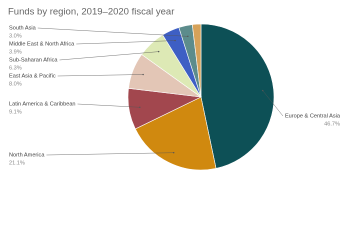  Describe the element at coordinates (23, 28) in the screenshot. I see `slice-label: South Asia` at that location.